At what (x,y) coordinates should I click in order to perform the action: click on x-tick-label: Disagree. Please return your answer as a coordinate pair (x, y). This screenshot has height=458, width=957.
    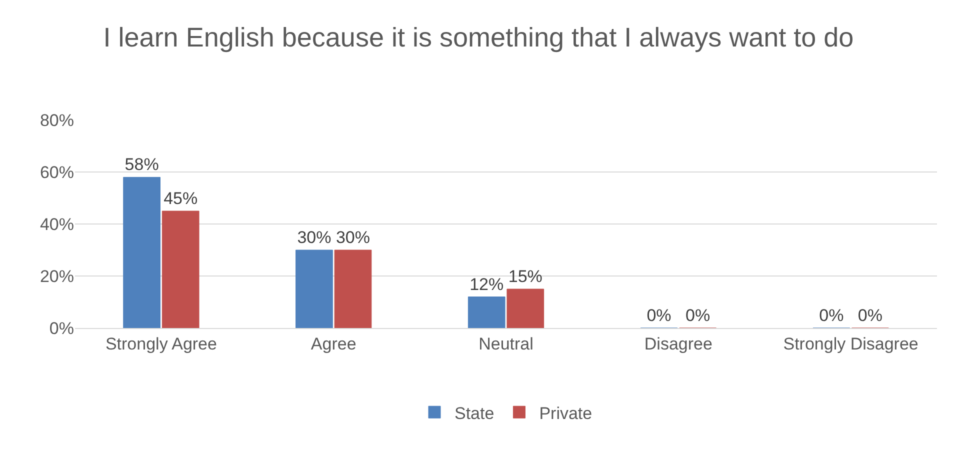
    Looking at the image, I should click on (678, 344).